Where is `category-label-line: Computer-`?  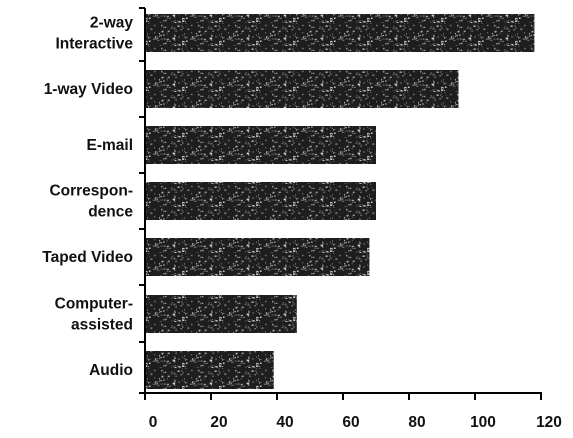 category-label-line: Computer- is located at coordinates (94, 304).